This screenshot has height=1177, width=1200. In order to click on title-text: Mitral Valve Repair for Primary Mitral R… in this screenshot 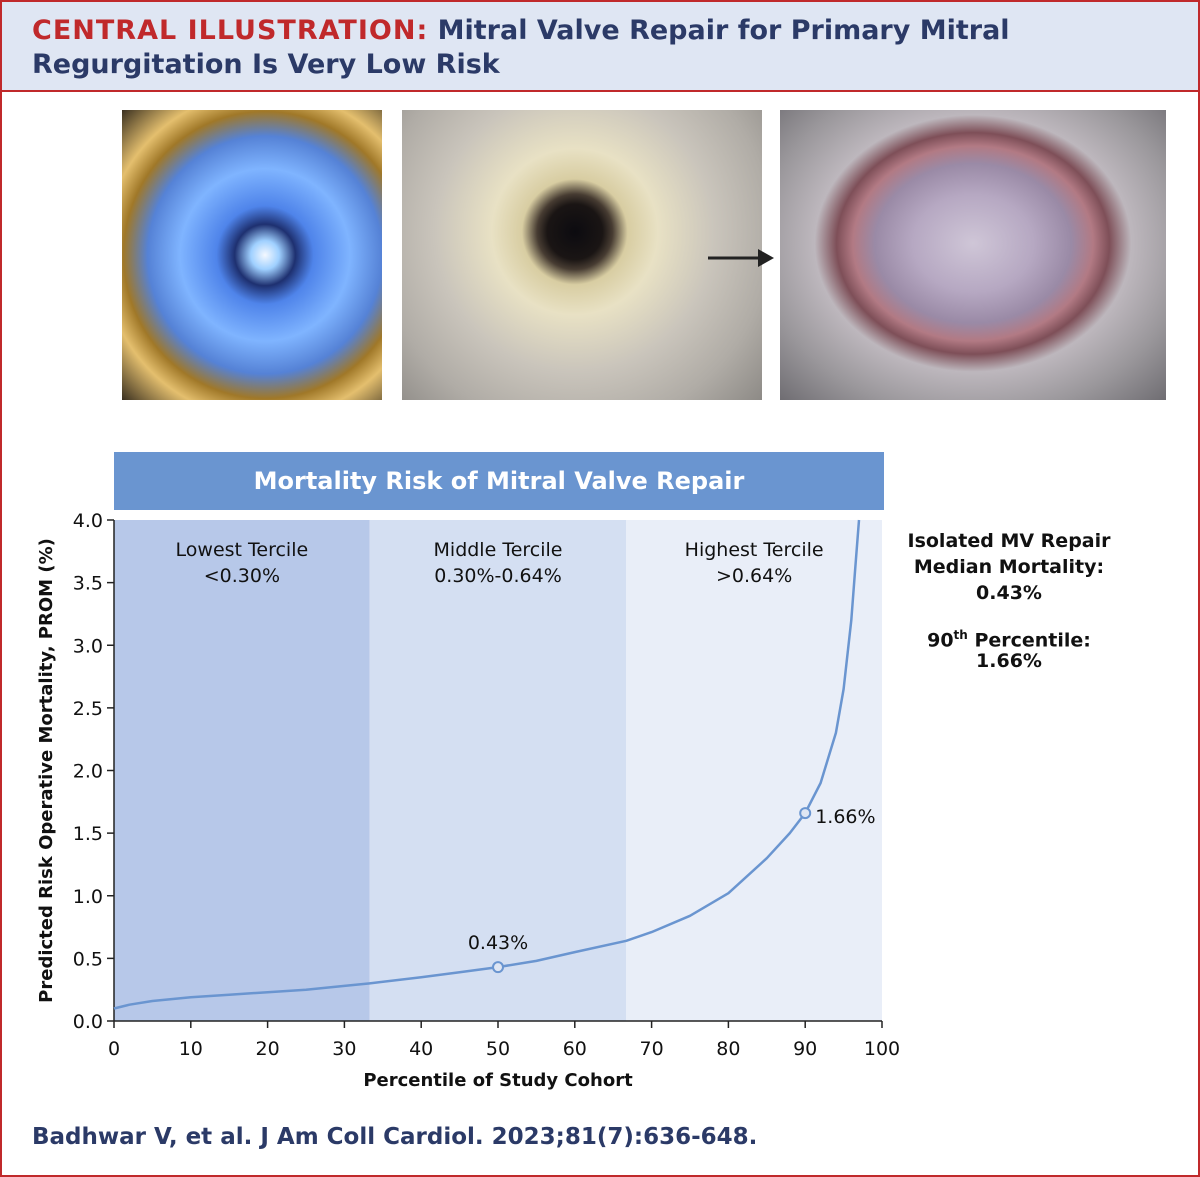, I will do `click(521, 47)`.